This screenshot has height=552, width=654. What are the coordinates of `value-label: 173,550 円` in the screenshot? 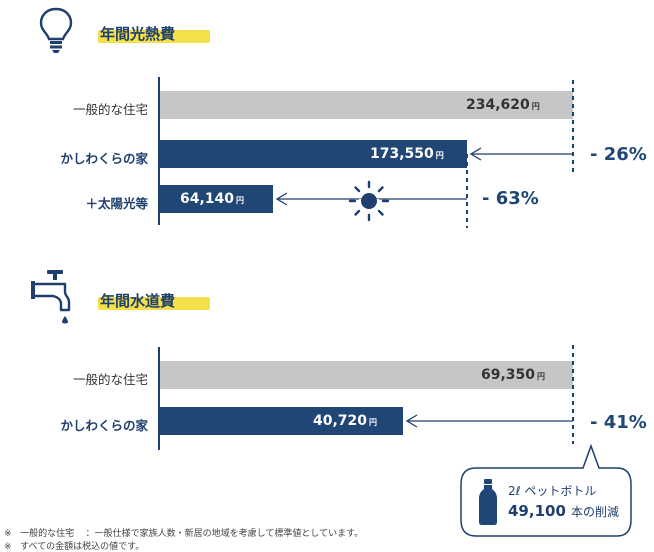 It's located at (407, 154).